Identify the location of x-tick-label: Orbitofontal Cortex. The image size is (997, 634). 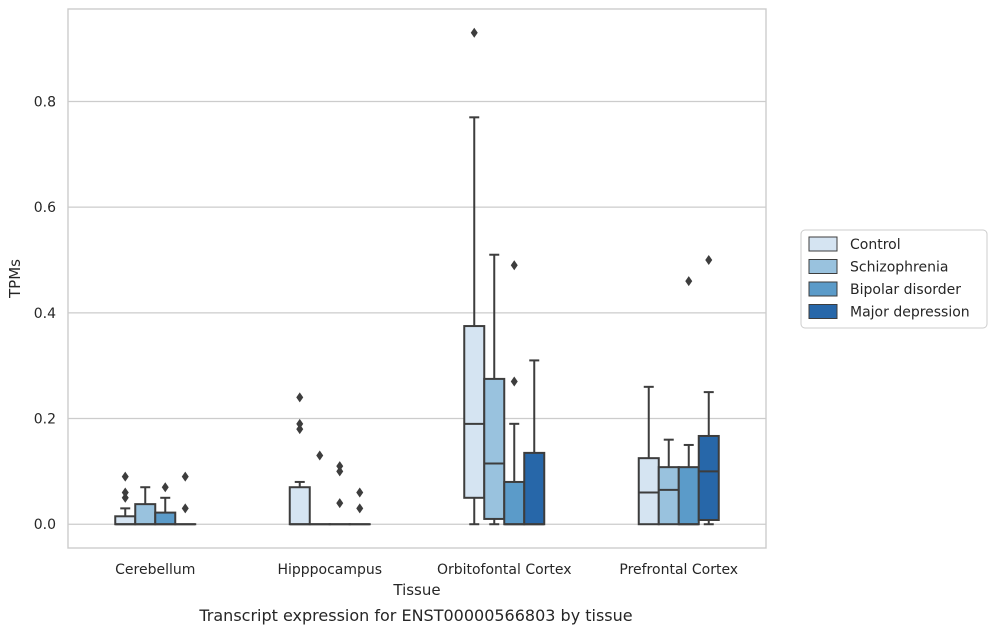
(504, 570).